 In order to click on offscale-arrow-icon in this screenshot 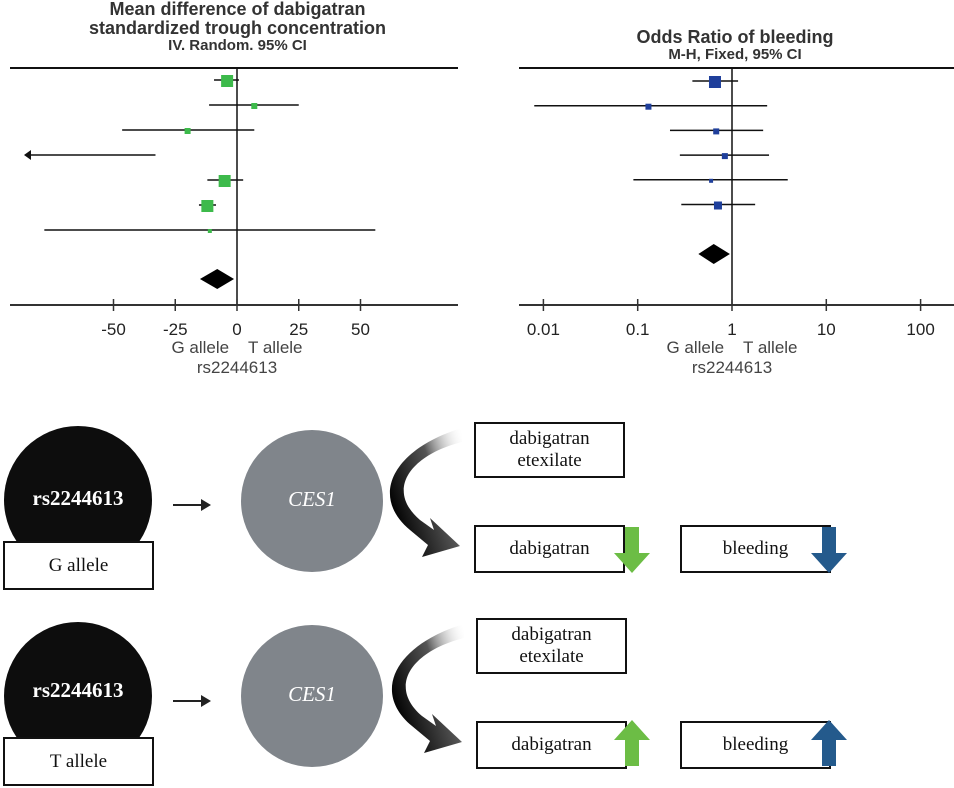, I will do `click(27, 155)`.